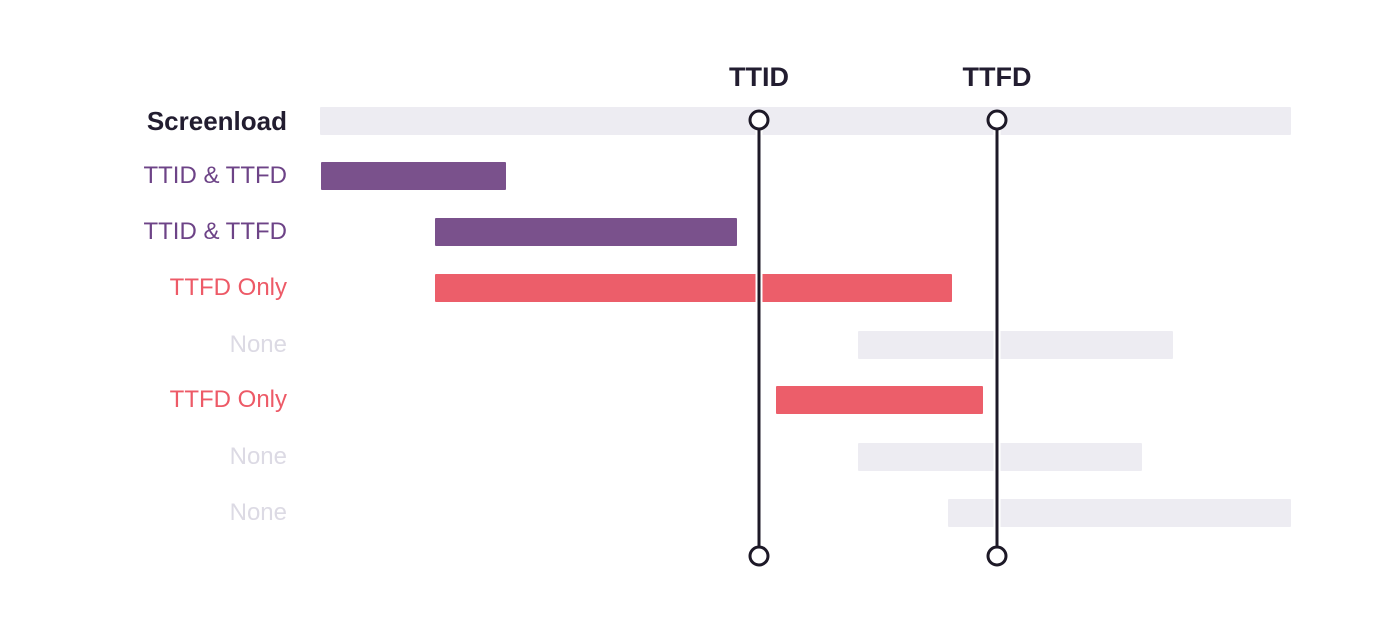  What do you see at coordinates (759, 338) in the screenshot?
I see `marker-line-ttid` at bounding box center [759, 338].